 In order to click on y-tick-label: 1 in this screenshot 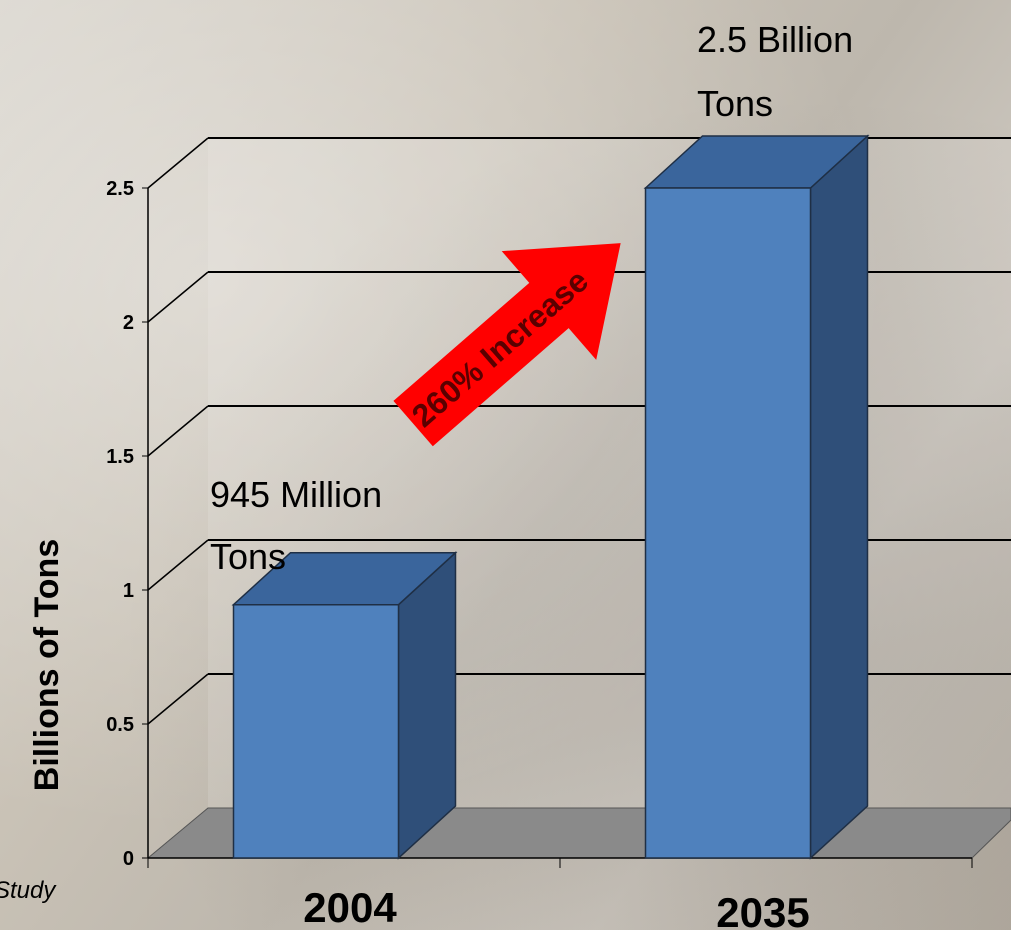, I will do `click(128, 591)`.